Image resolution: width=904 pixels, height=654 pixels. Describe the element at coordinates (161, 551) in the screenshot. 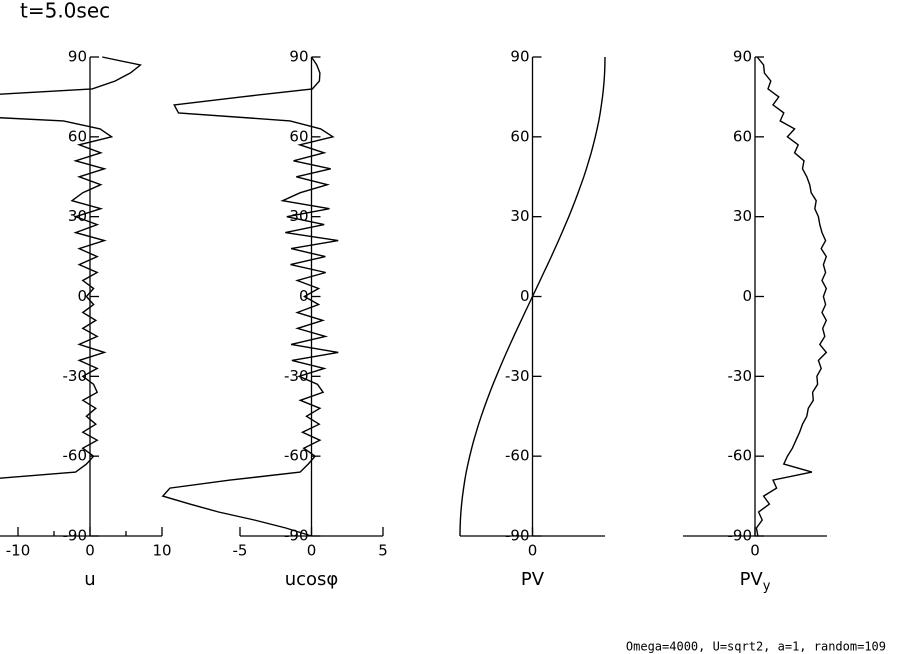

I see `x-tick-label: 10` at that location.